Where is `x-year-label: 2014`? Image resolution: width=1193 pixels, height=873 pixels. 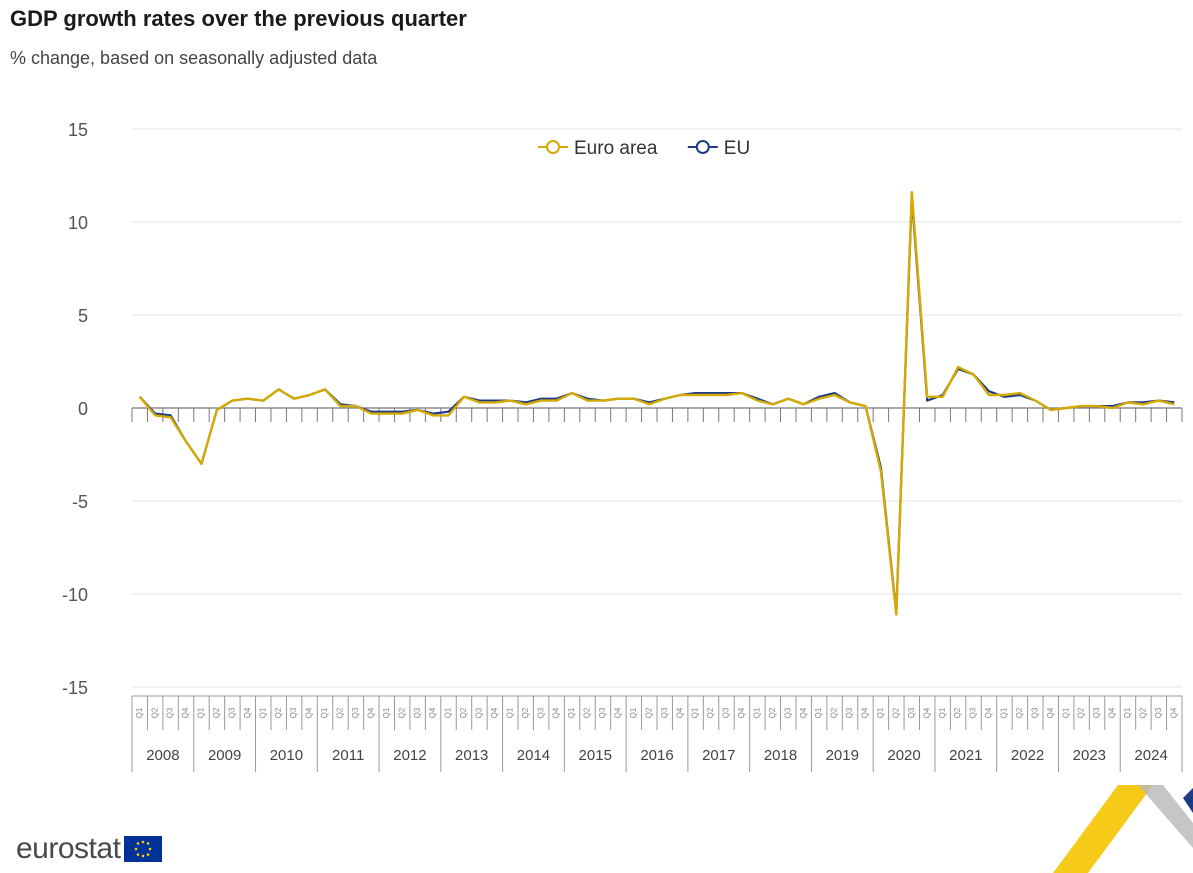
x-year-label: 2014 is located at coordinates (533, 755).